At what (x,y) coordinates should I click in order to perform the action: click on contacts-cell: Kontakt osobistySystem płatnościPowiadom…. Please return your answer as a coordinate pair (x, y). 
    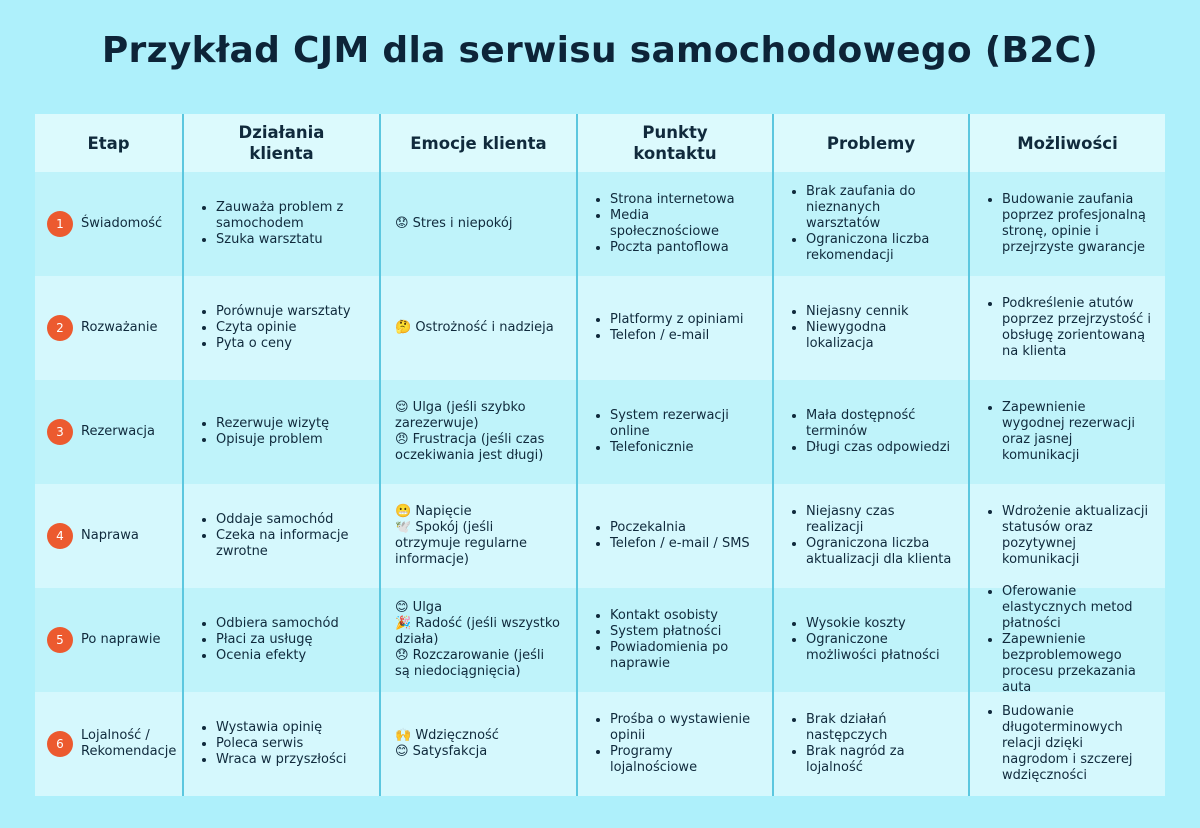
    Looking at the image, I should click on (674, 640).